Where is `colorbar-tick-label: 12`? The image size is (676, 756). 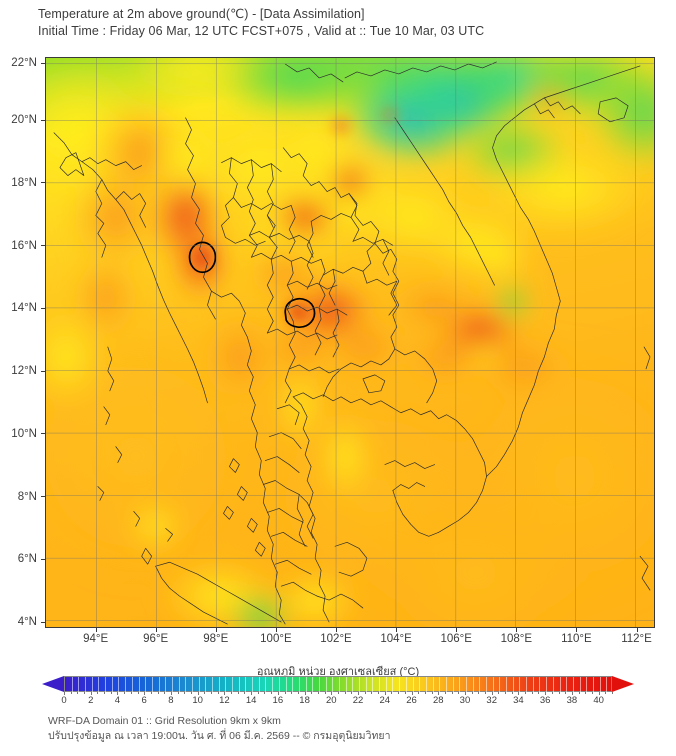
colorbar-tick-label: 12 is located at coordinates (224, 700).